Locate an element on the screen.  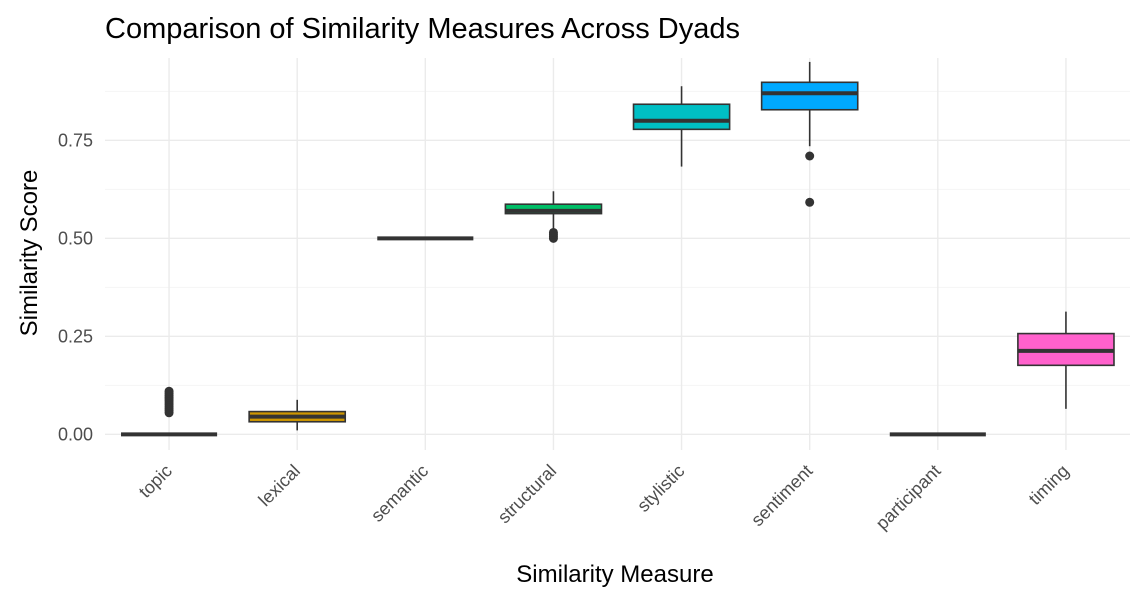
box-topic is located at coordinates (169, 411).